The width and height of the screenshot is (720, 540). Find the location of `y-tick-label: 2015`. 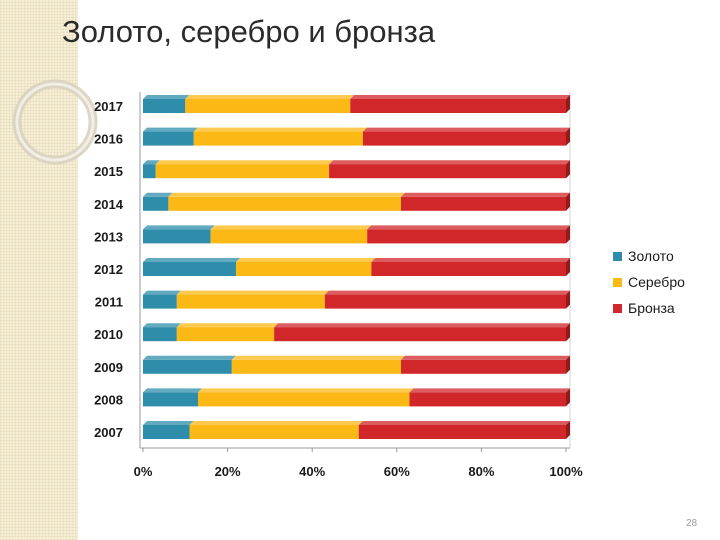

y-tick-label: 2015 is located at coordinates (108, 171).